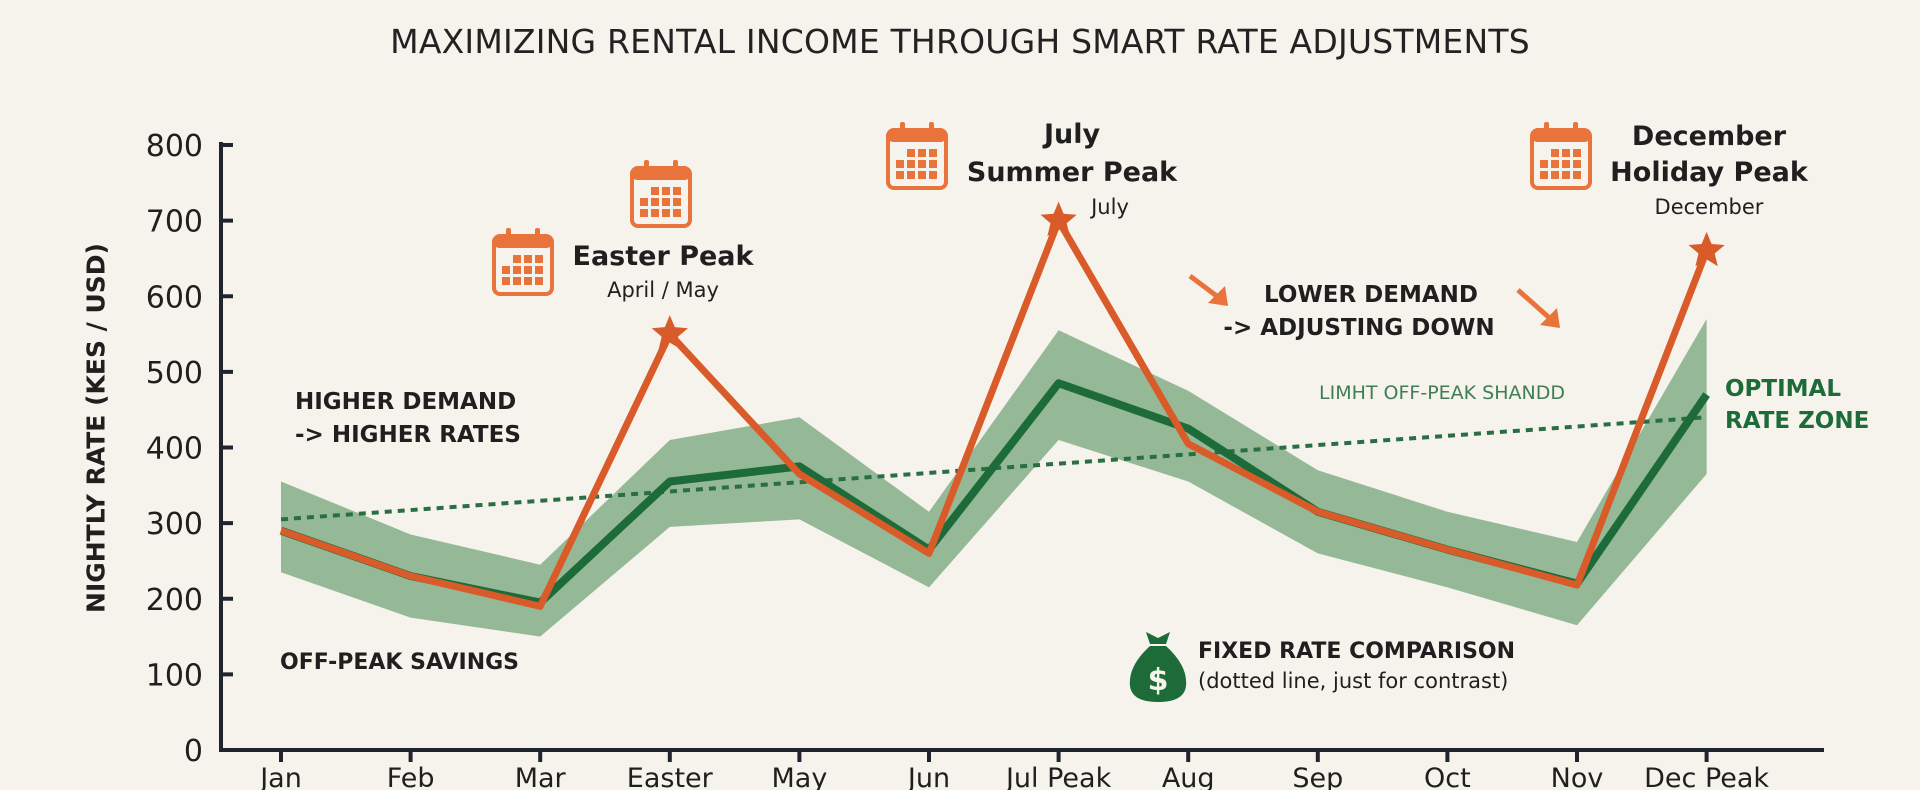 The height and width of the screenshot is (790, 1920). I want to click on off-peak-savings-label: OFF-PEAK SAVINGS, so click(400, 662).